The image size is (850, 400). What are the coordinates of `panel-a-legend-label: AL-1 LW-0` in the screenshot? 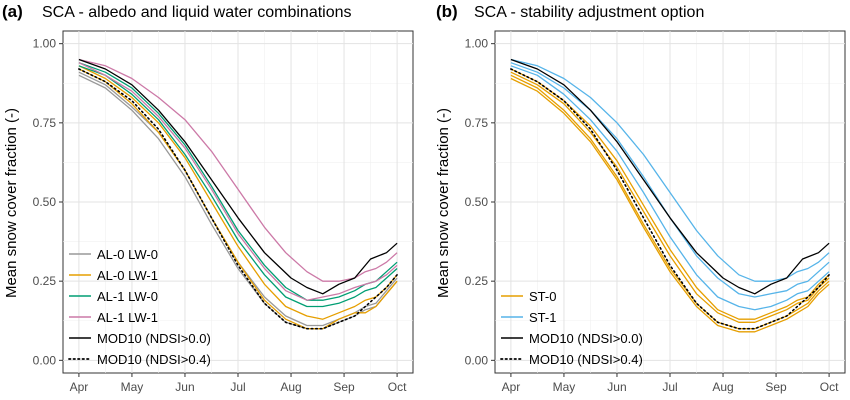 It's located at (127, 296).